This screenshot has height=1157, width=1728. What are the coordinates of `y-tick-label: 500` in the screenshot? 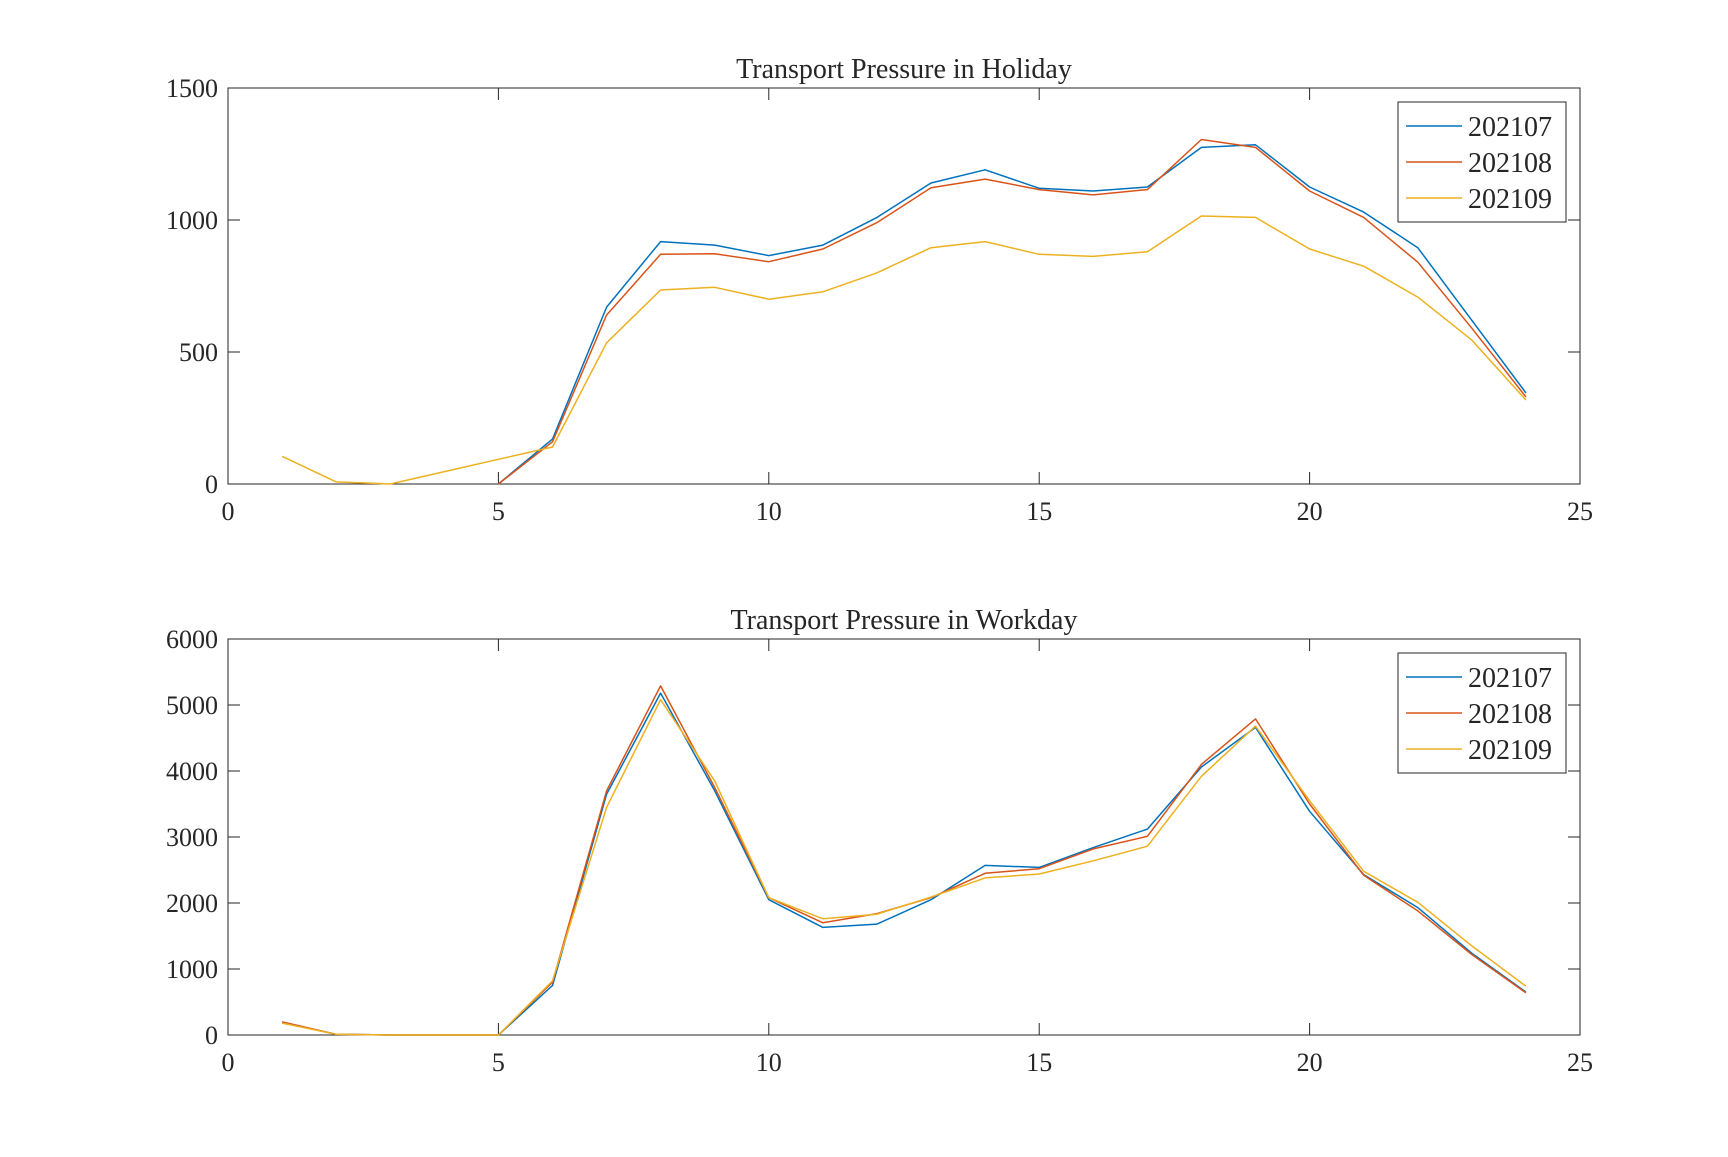 It's located at (198, 352).